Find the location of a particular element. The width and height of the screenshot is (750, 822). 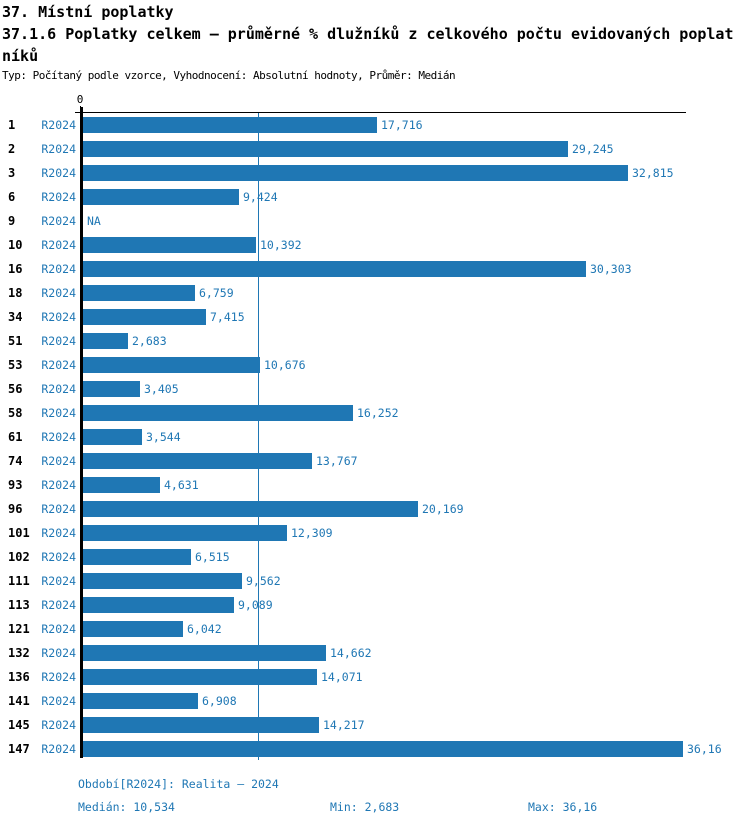

chart-row: 53 R2024 10,676 is located at coordinates (375, 365).